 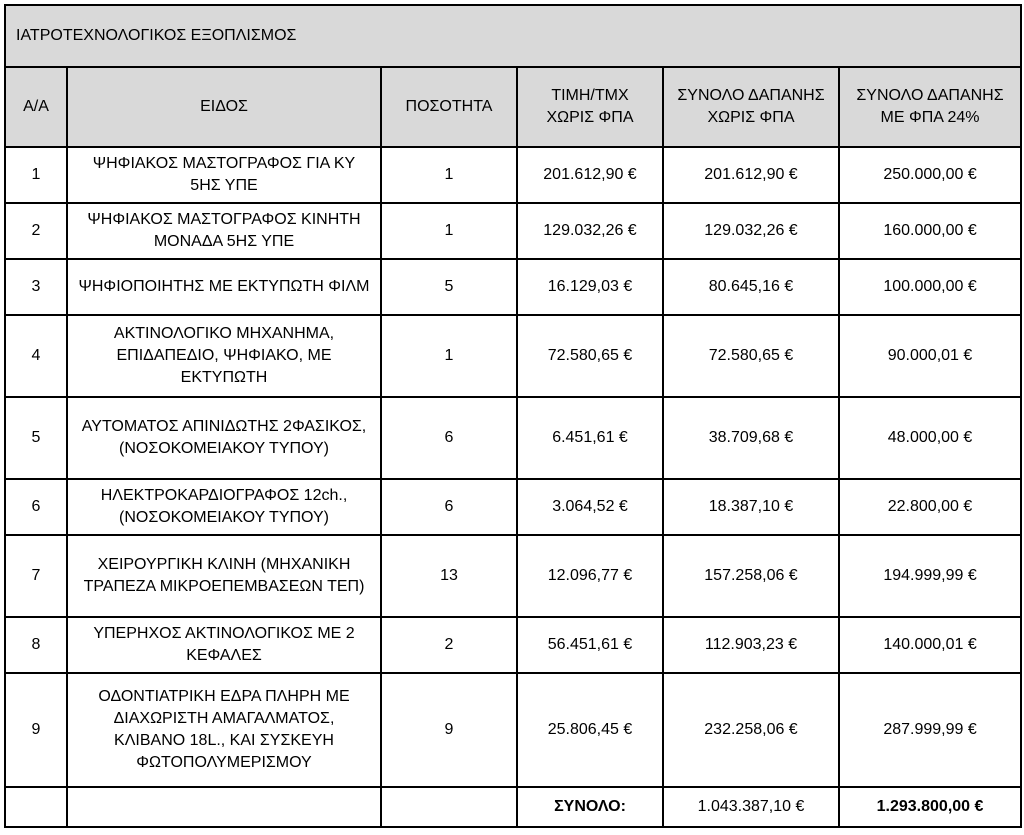 What do you see at coordinates (224, 175) in the screenshot?
I see `cell: ΨΗΦΙΑΚΟΣ ΜΑΣΤΟΓΡΑΦΟΣ ΓΙΑ ΚΥ 5ΗΣ ΥΠΕ` at bounding box center [224, 175].